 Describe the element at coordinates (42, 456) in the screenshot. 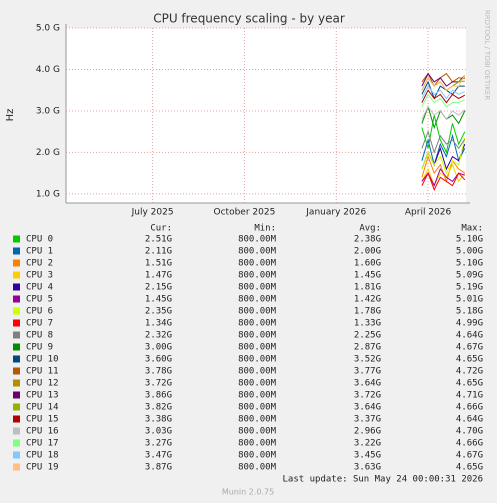

I see `legend-label: CPU 18` at that location.